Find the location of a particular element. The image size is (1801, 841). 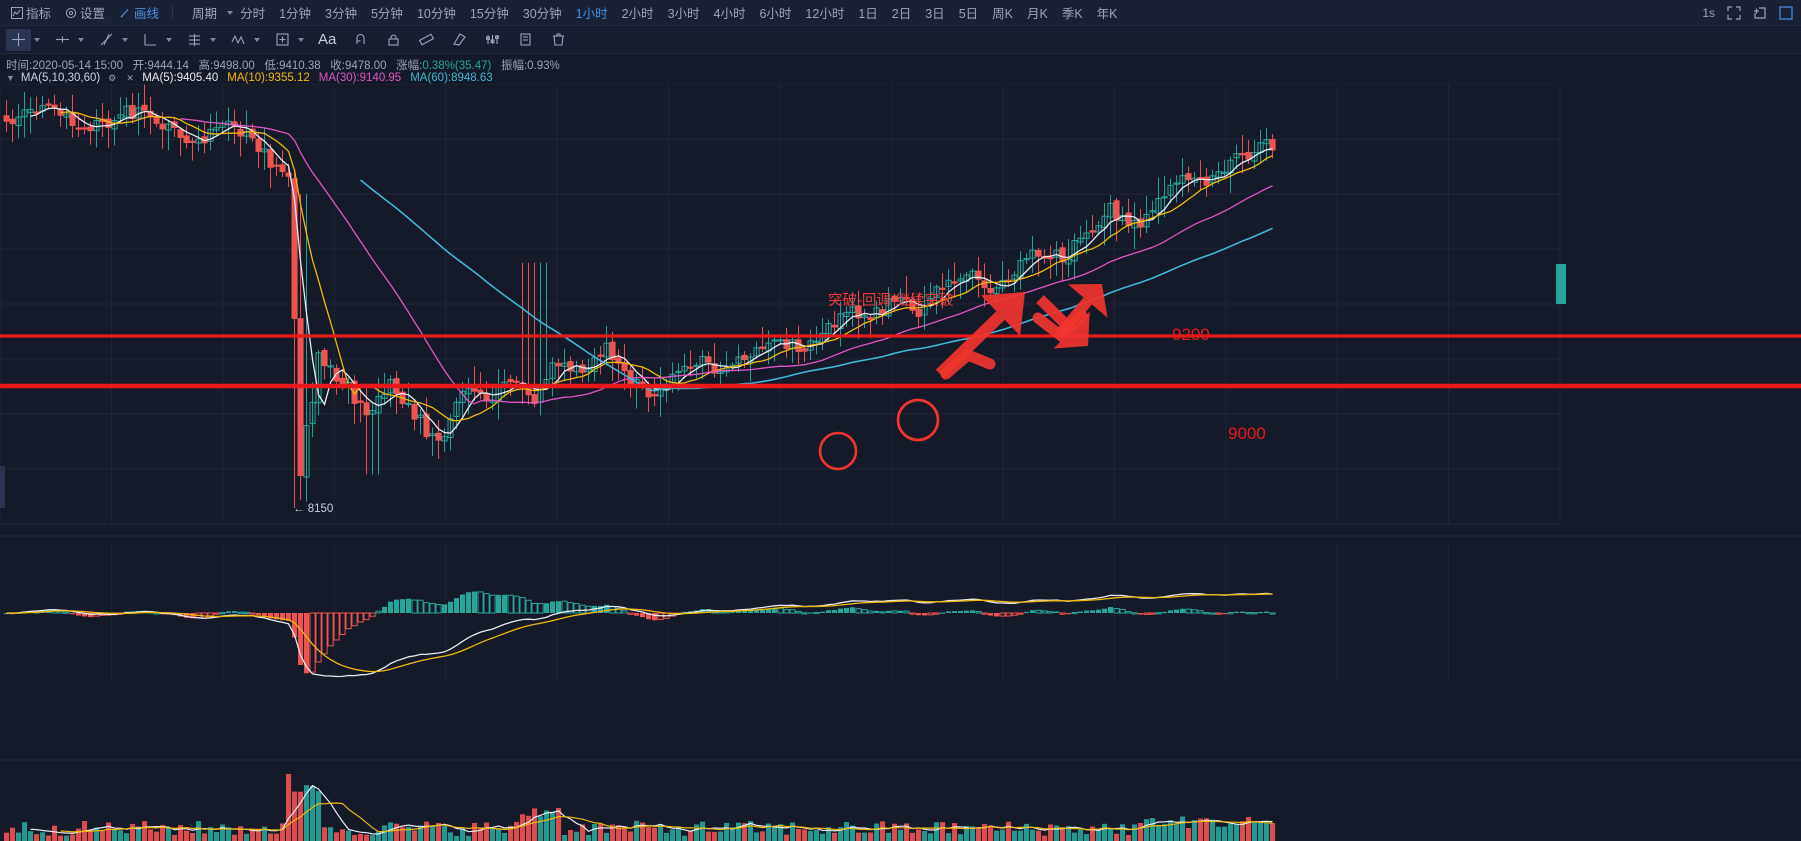

horizontal-line-tool is located at coordinates (62, 40).